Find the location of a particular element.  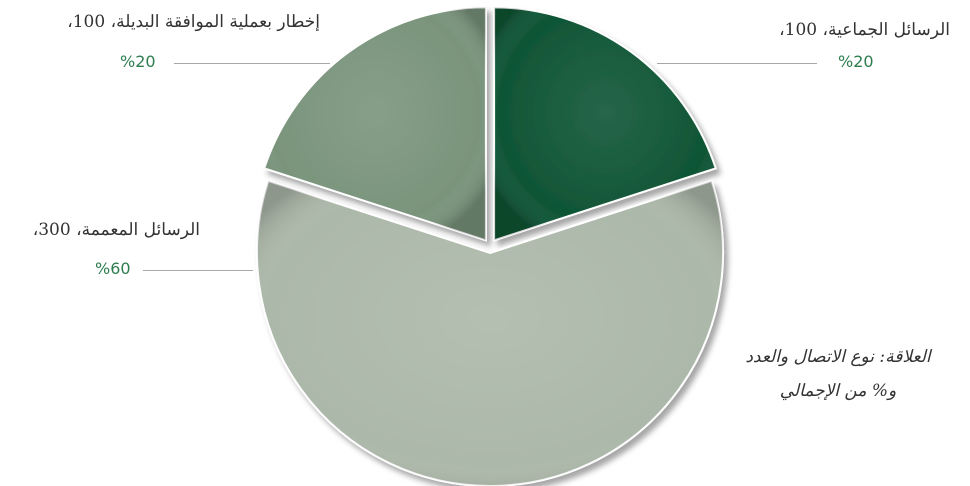

pie-slice-alternate-approval is located at coordinates (375, 124).